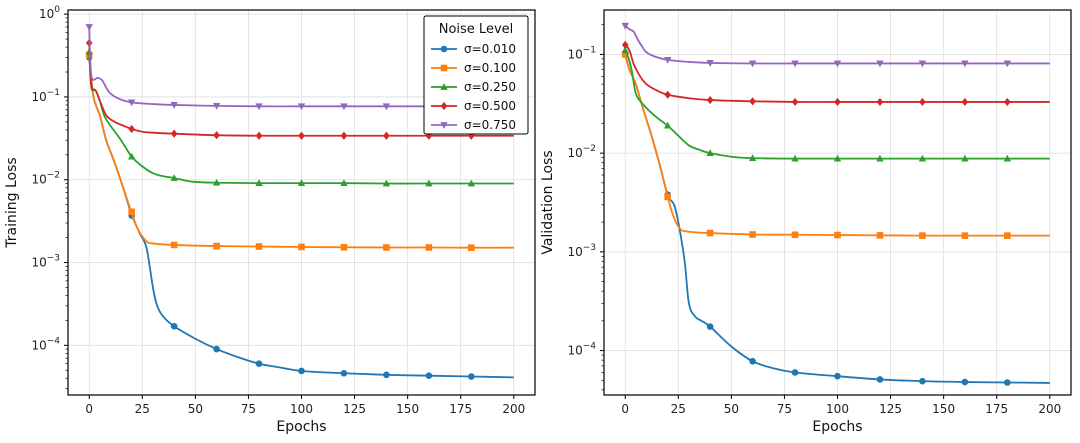 This screenshot has height=443, width=1080. What do you see at coordinates (49, 13) in the screenshot?
I see `y-tick-label: 10⁰` at bounding box center [49, 13].